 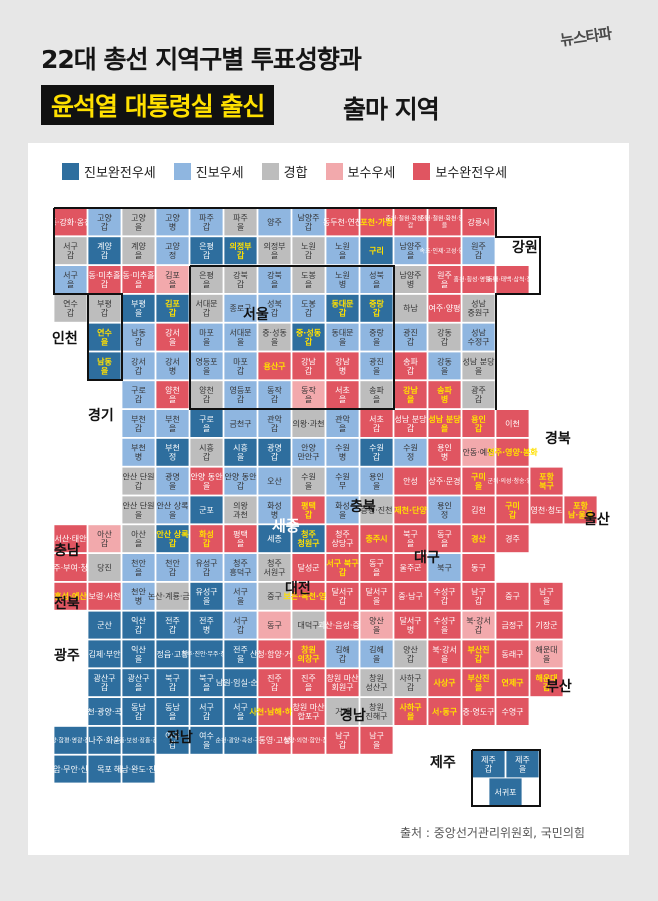 I want to click on district-label: 산청·함양·거창, so click(x=275, y=654).